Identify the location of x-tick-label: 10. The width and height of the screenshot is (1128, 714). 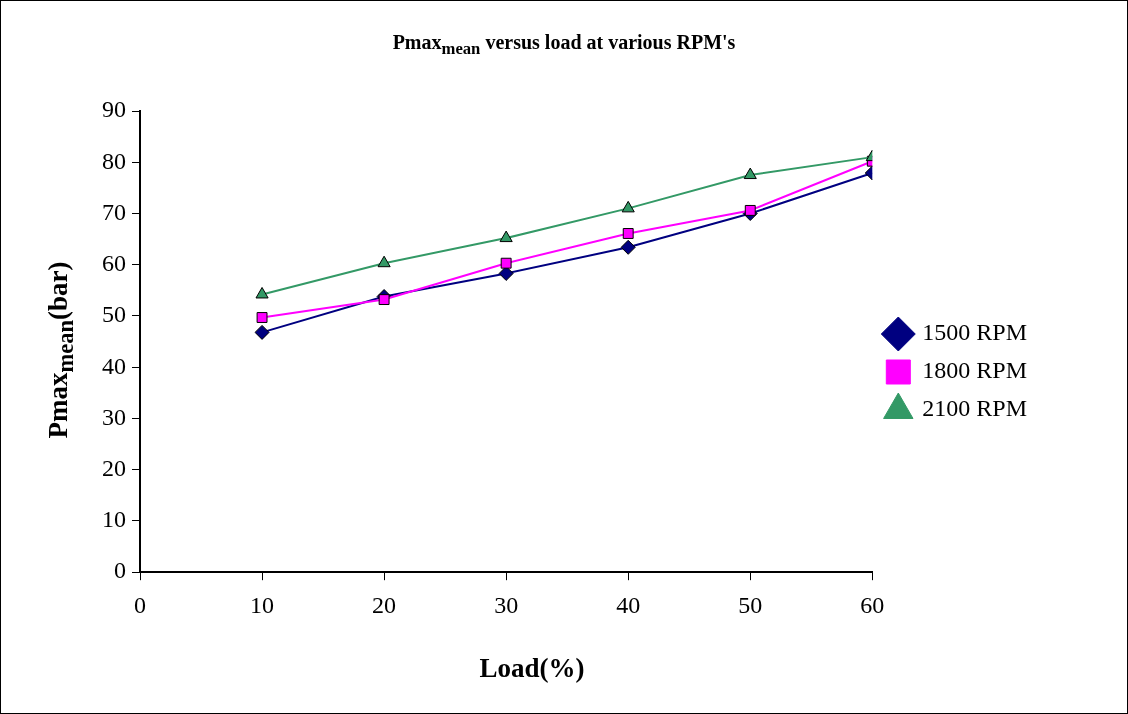
(262, 604).